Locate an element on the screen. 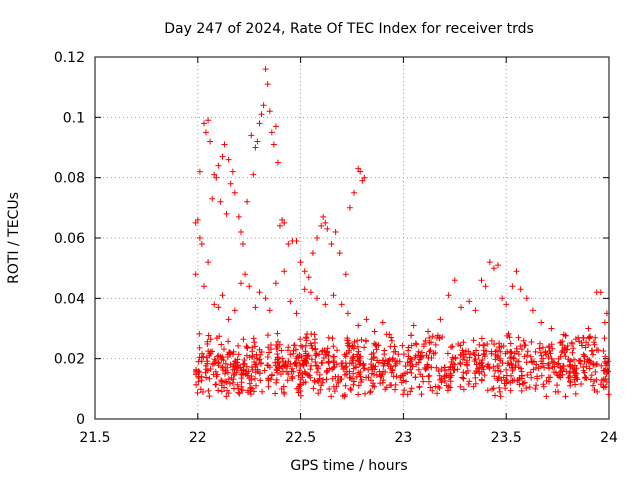 This screenshot has height=480, width=640. y-tick-label: 0.02 is located at coordinates (69, 360).